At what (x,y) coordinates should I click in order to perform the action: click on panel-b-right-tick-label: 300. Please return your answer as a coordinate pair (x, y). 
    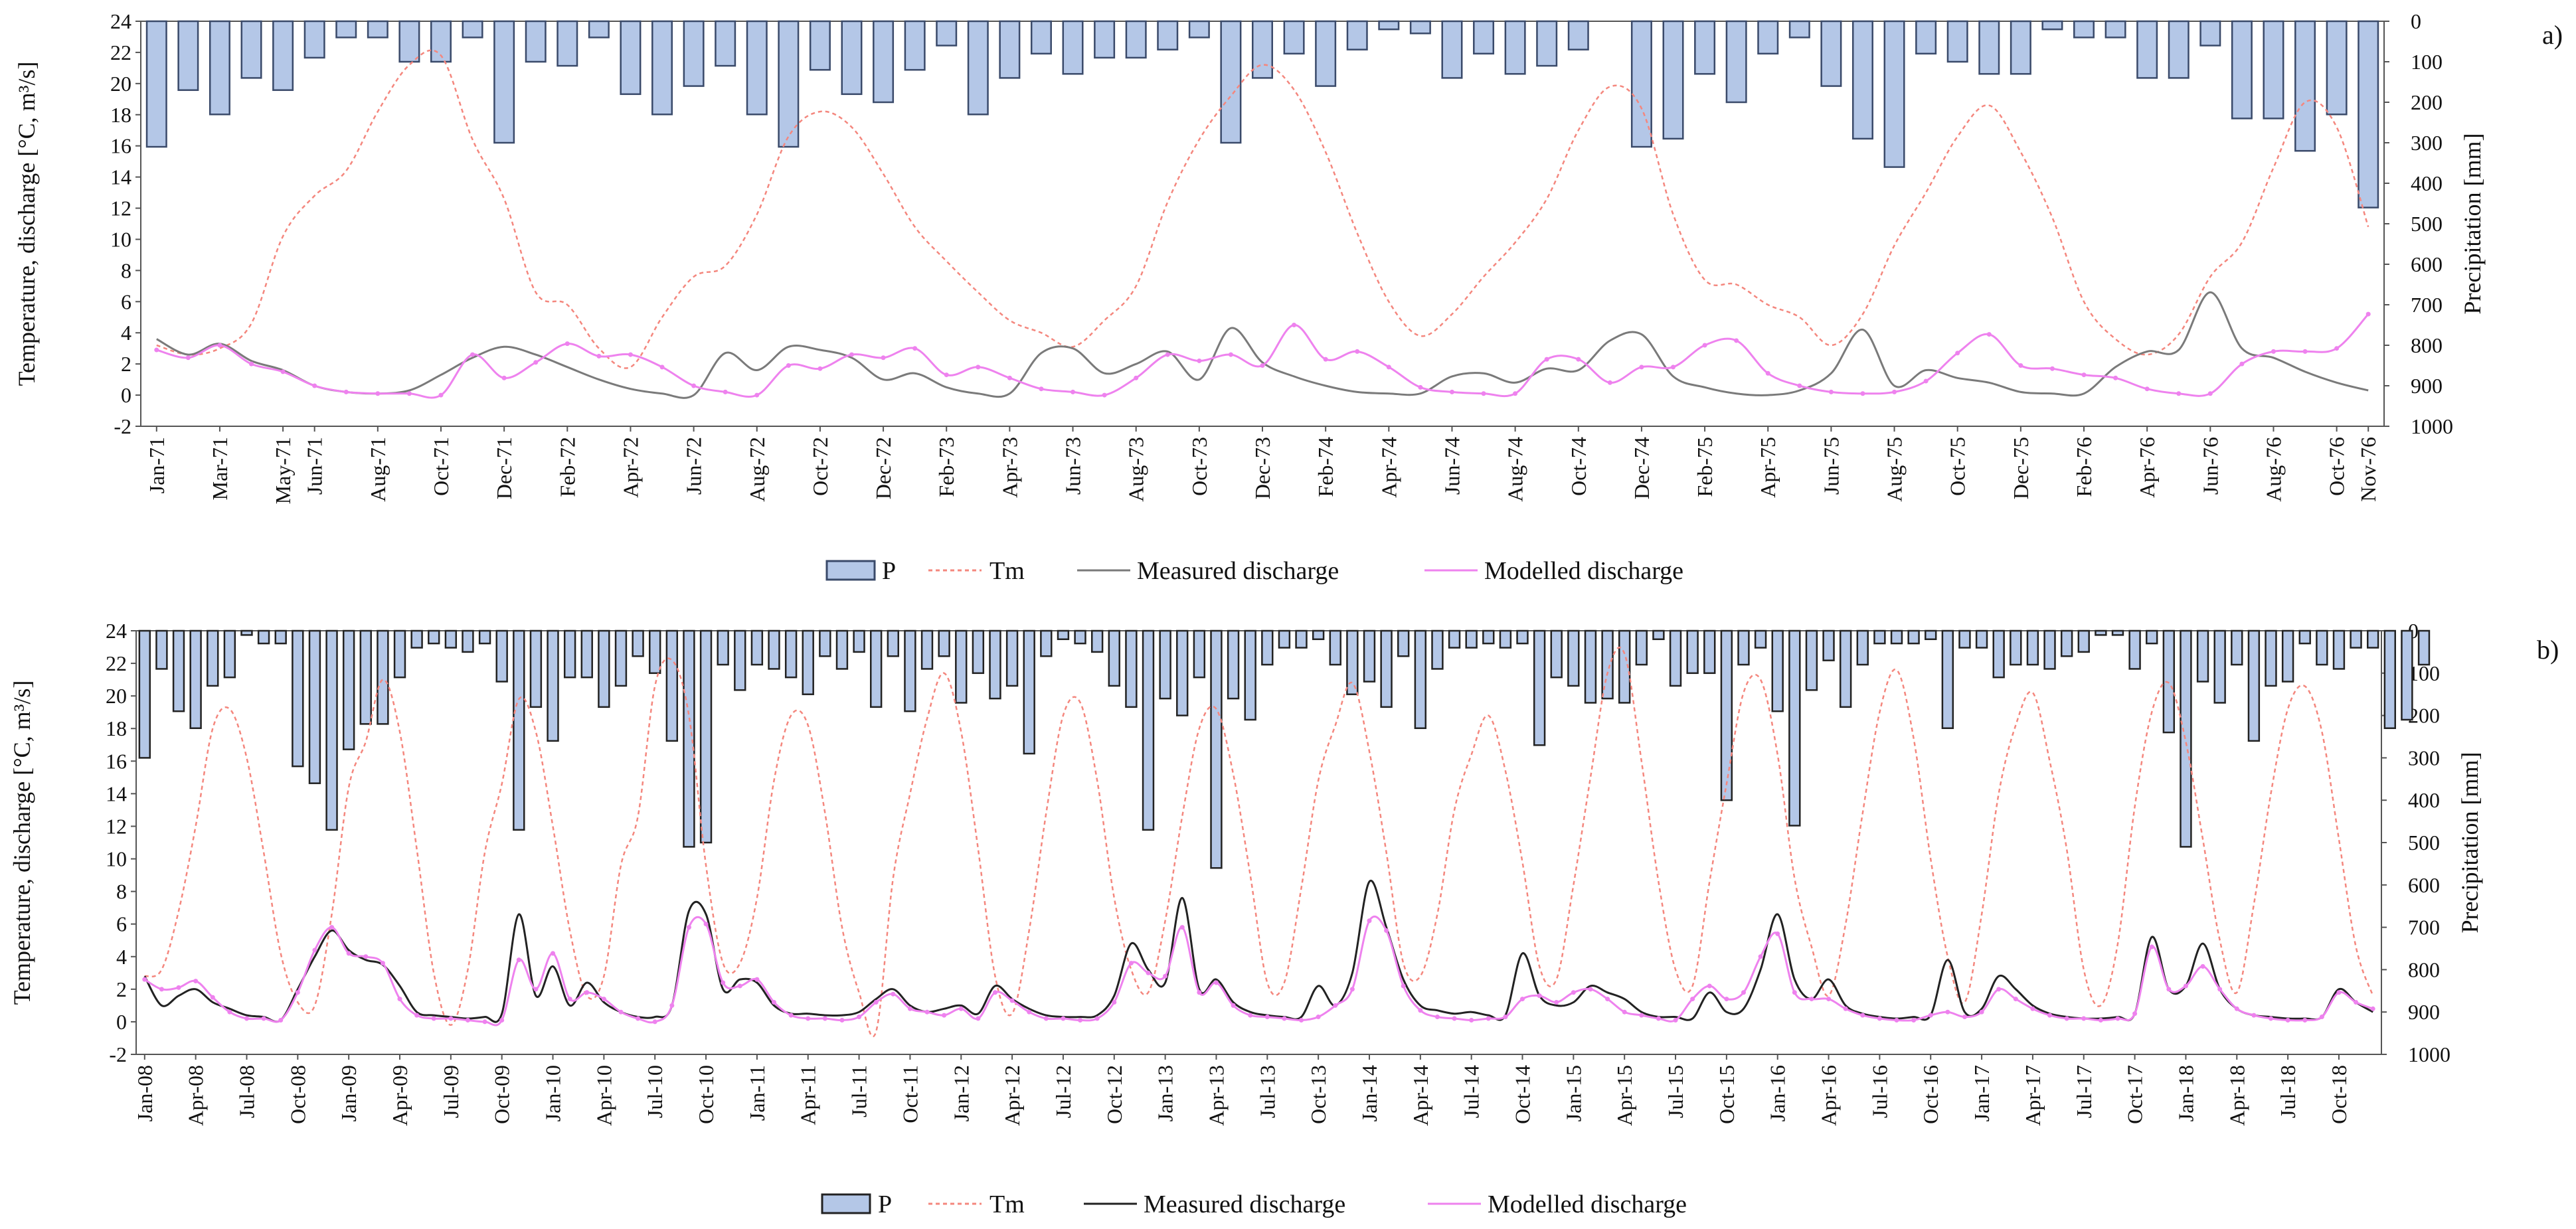
    Looking at the image, I should click on (2424, 758).